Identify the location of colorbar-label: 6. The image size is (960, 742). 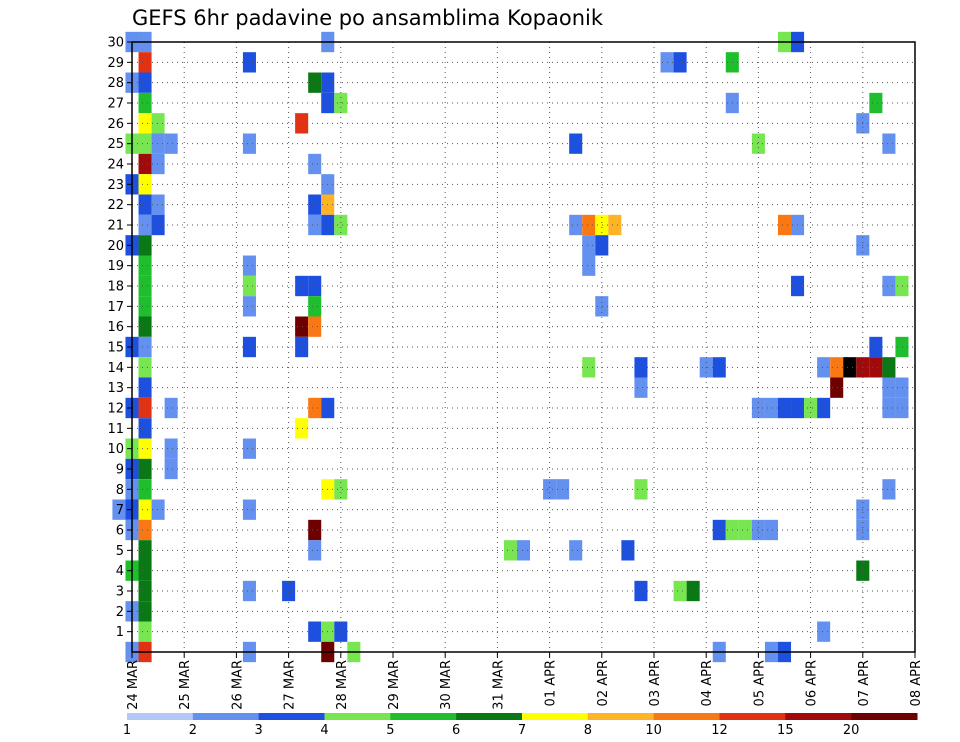
(456, 730).